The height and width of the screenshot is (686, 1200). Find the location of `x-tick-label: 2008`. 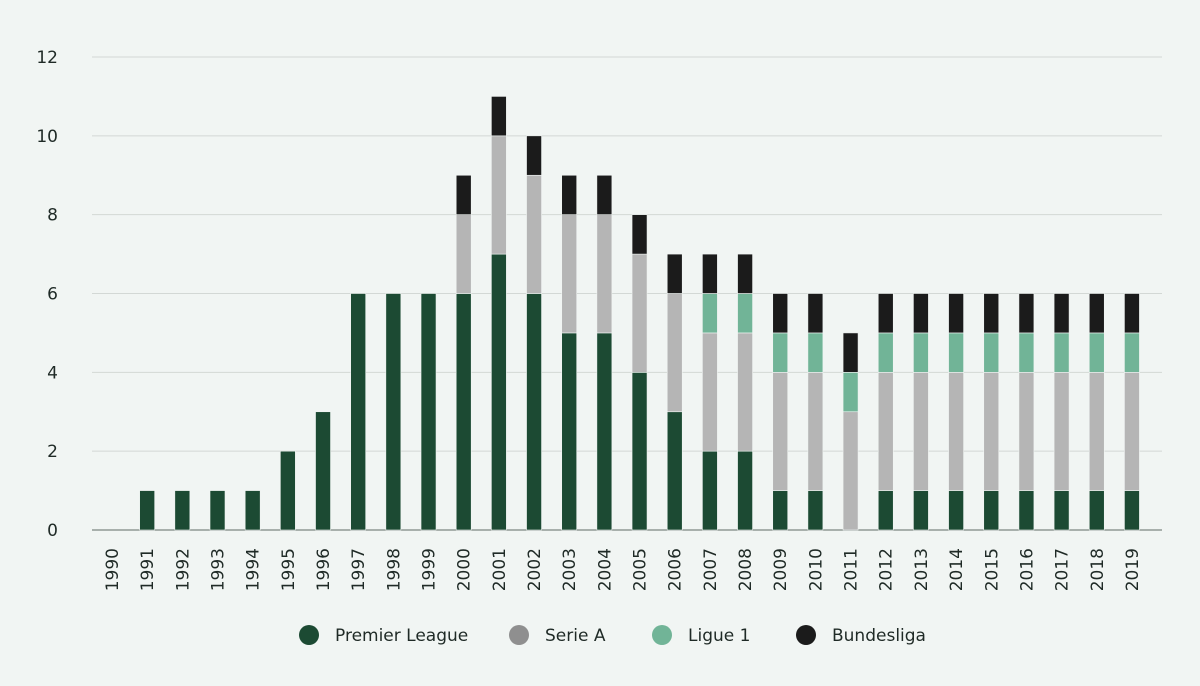

x-tick-label: 2008 is located at coordinates (746, 569).